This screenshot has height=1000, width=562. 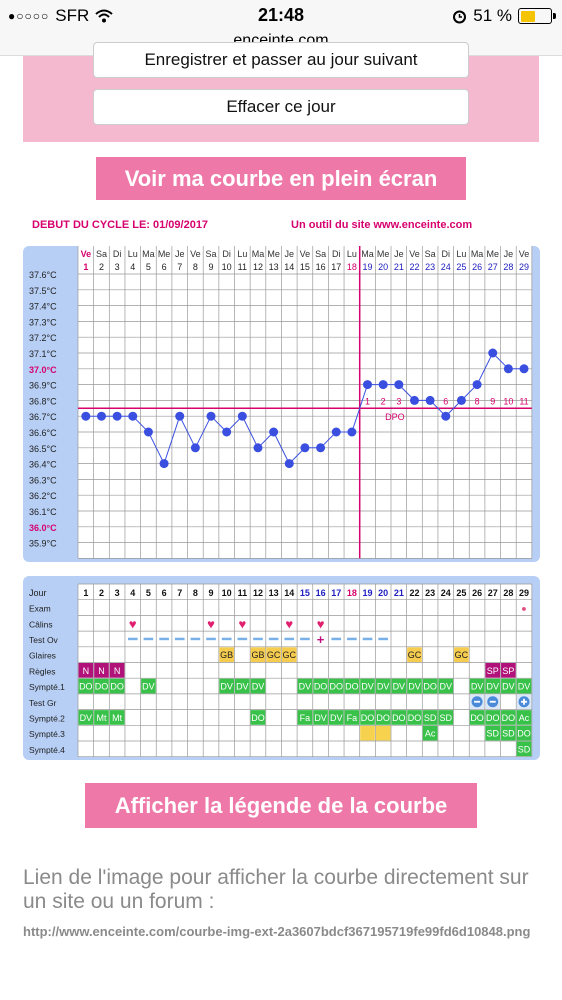 I want to click on fullscreen-chart-button: Voir ma courbe en plein écran, so click(x=281, y=178).